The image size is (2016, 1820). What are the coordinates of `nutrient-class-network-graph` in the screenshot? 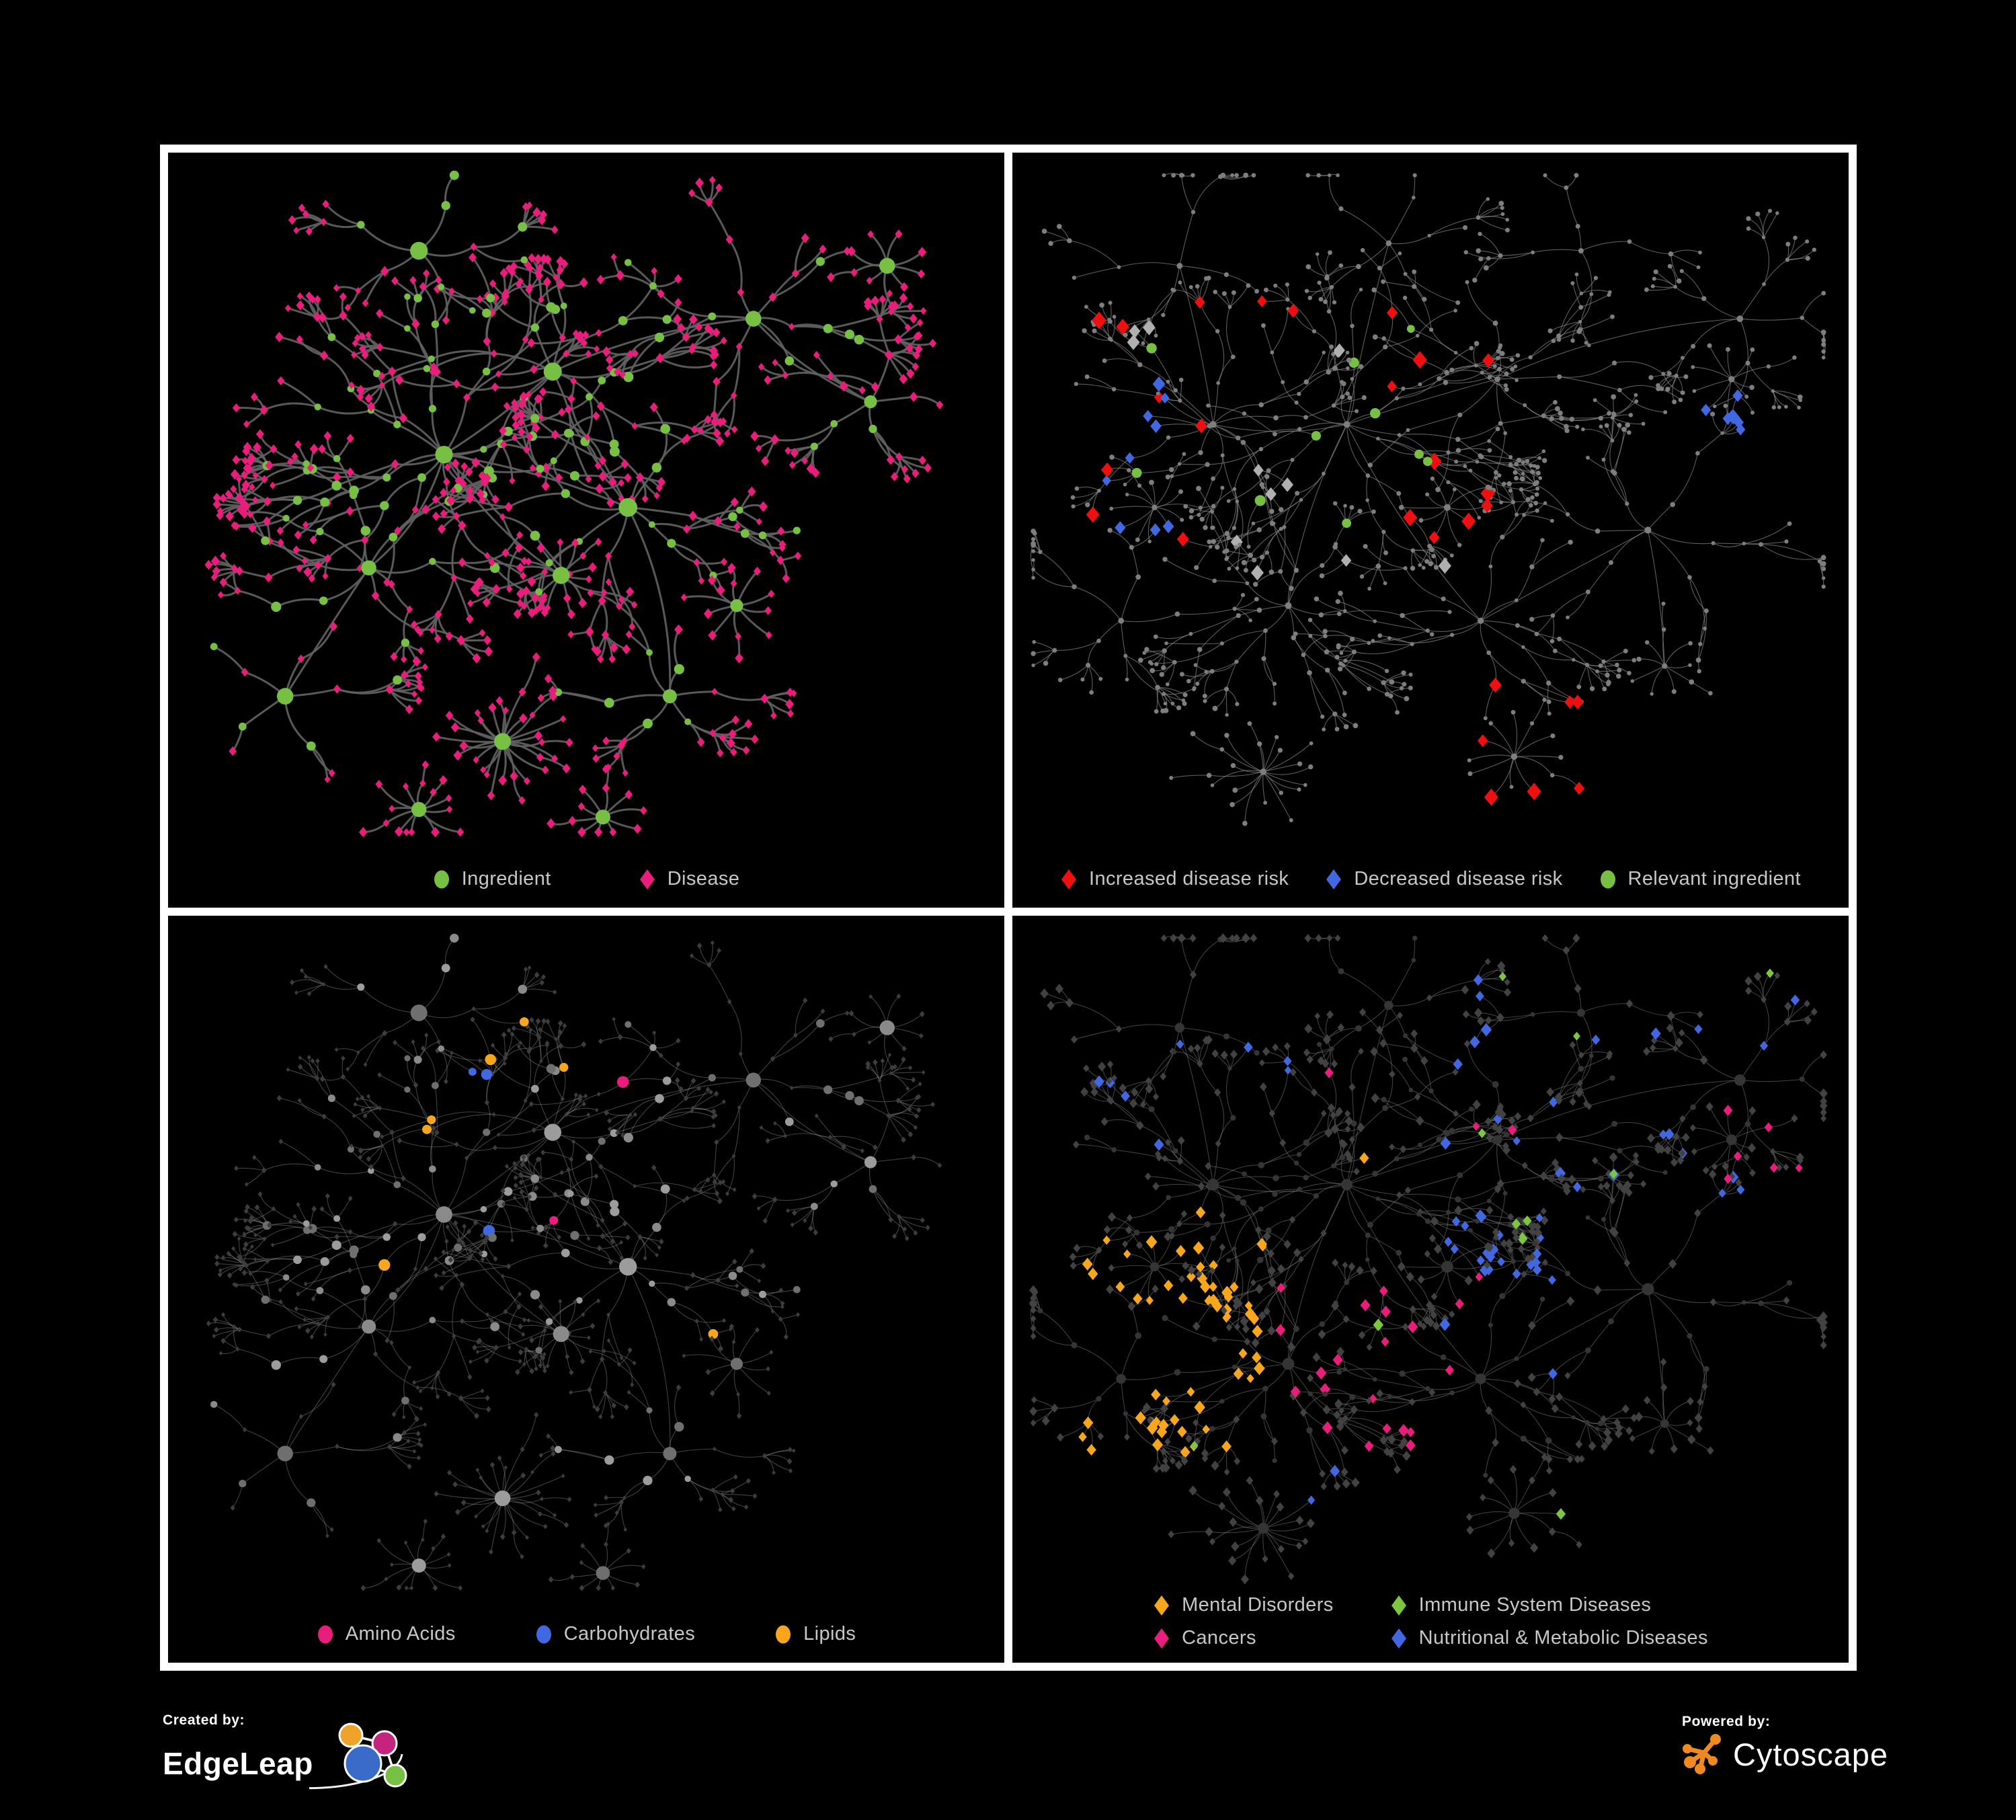 It's located at (574, 1262).